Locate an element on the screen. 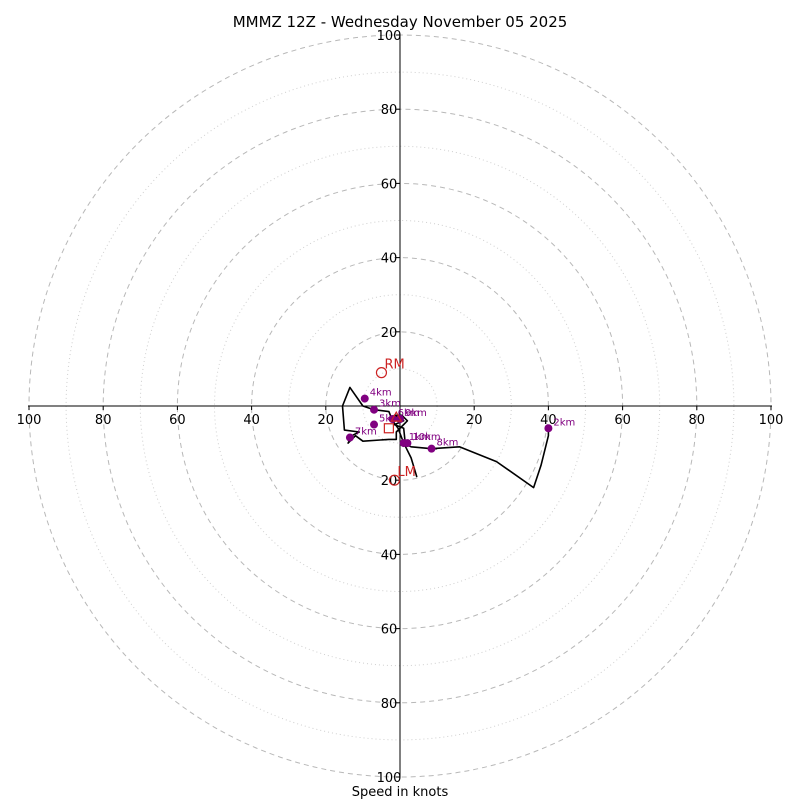 The image size is (800, 800). chart-title: MMMZ 12Z - Wednesday November 05 2025 is located at coordinates (400, 22).